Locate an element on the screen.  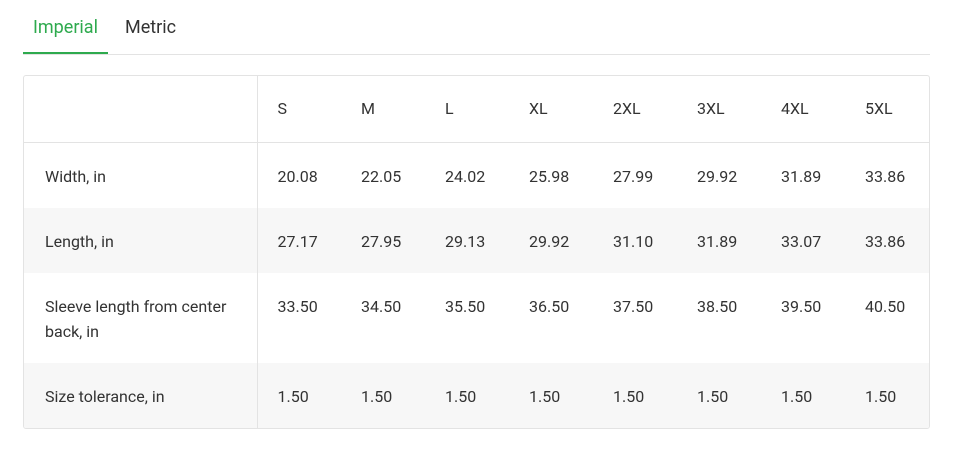
cell: 20.08 is located at coordinates (297, 176).